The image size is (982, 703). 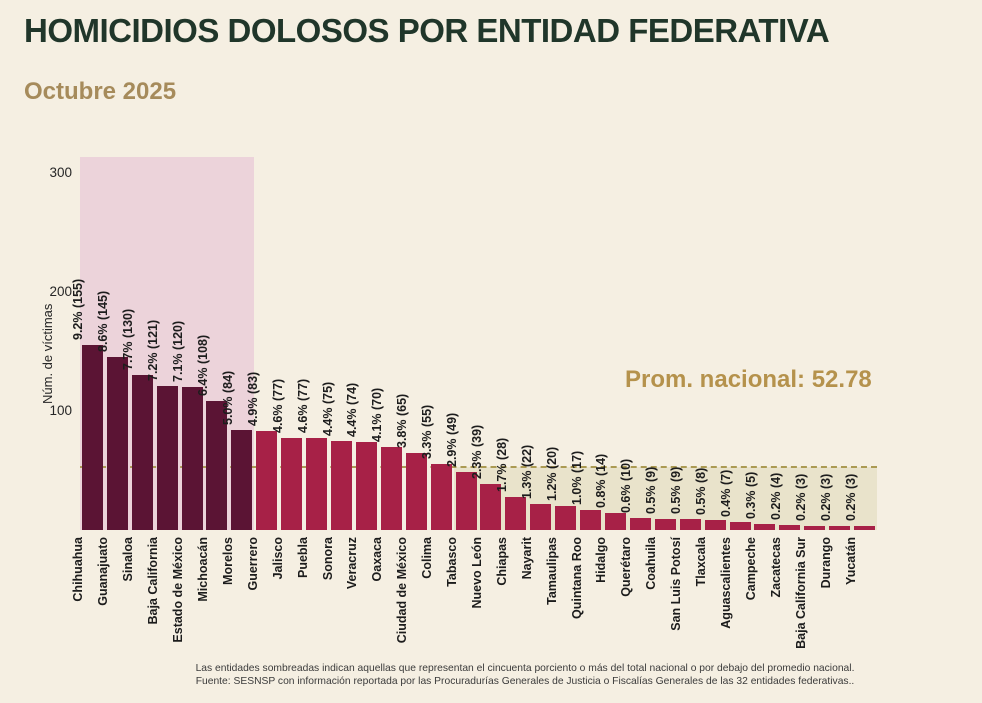 What do you see at coordinates (202, 569) in the screenshot?
I see `x-axis-state-label: Michoacán` at bounding box center [202, 569].